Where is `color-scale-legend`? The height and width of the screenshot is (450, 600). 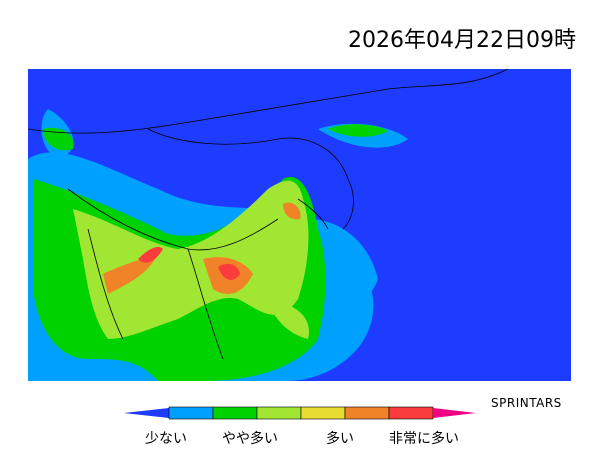
color-scale-legend is located at coordinates (300, 413).